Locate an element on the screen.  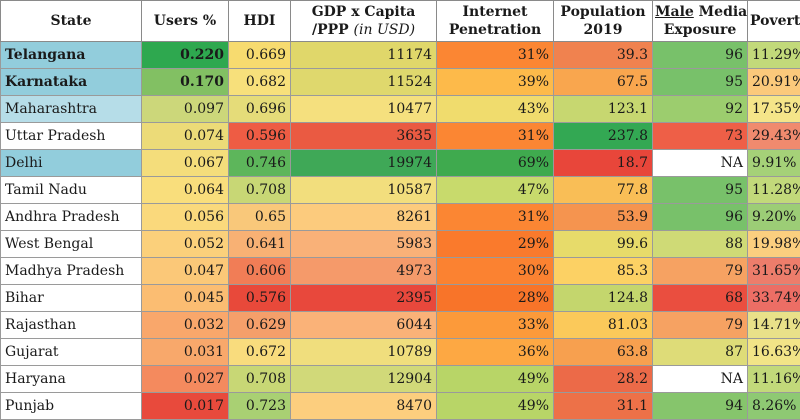
cell-poverty: 29.43% is located at coordinates (774, 136).